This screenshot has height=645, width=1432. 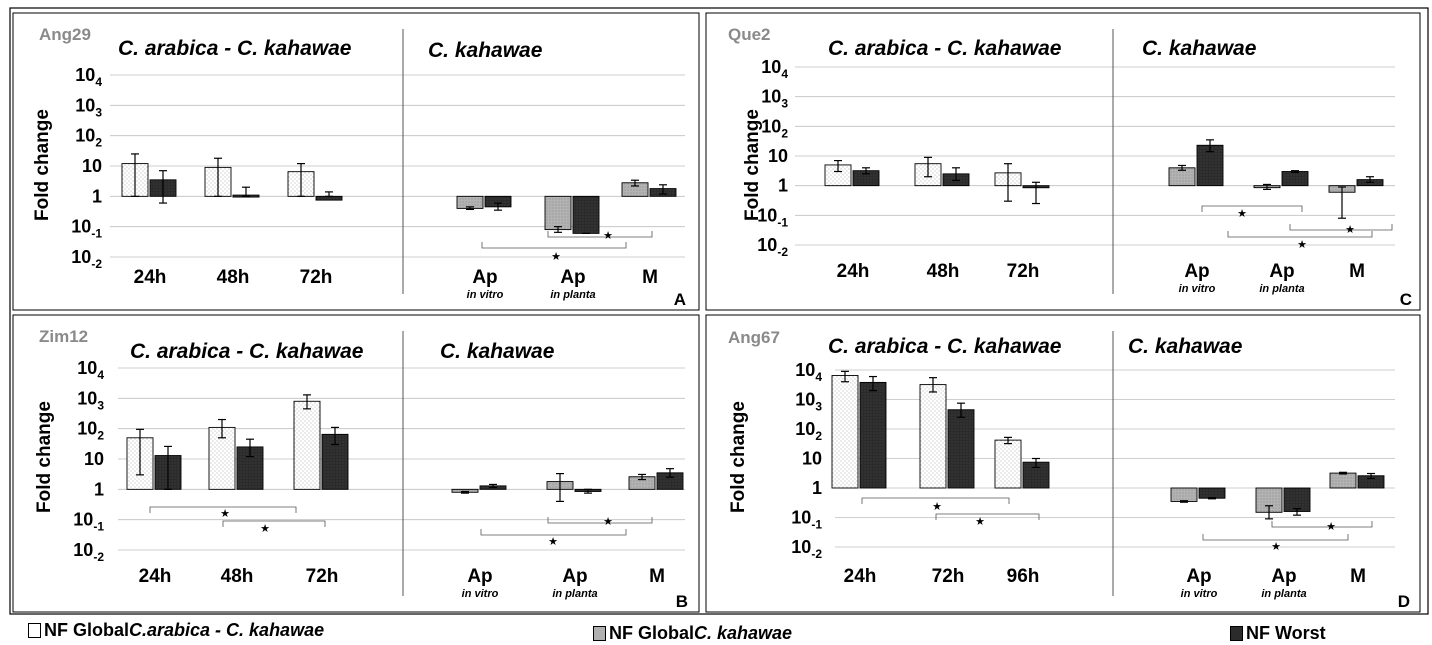 What do you see at coordinates (1236, 633) in the screenshot?
I see `legend-swatch-dark` at bounding box center [1236, 633].